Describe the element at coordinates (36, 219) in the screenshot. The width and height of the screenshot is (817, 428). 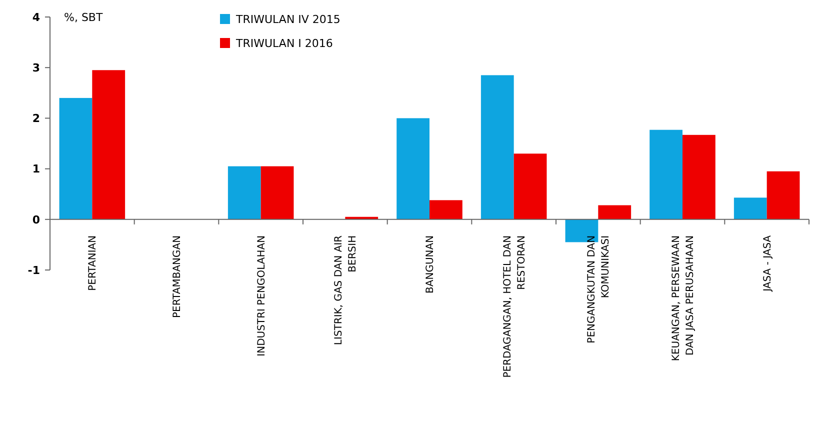
I see `y-tick-label: 0` at that location.